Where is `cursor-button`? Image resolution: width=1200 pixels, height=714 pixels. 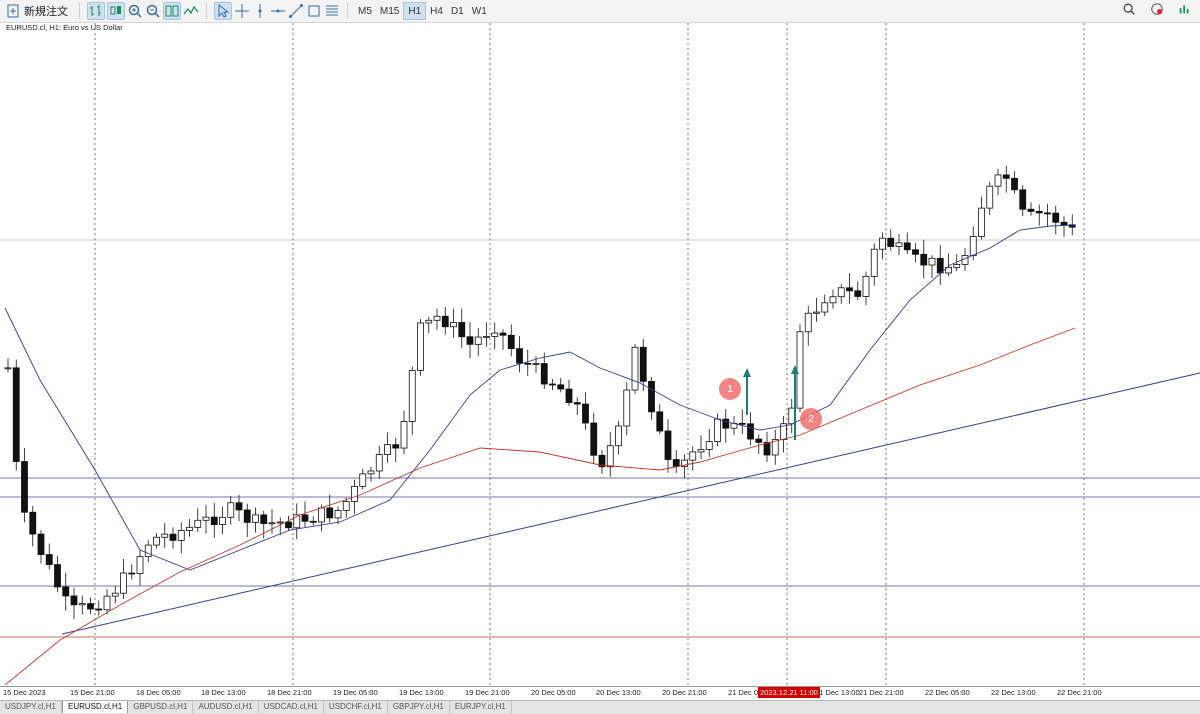
cursor-button is located at coordinates (223, 11).